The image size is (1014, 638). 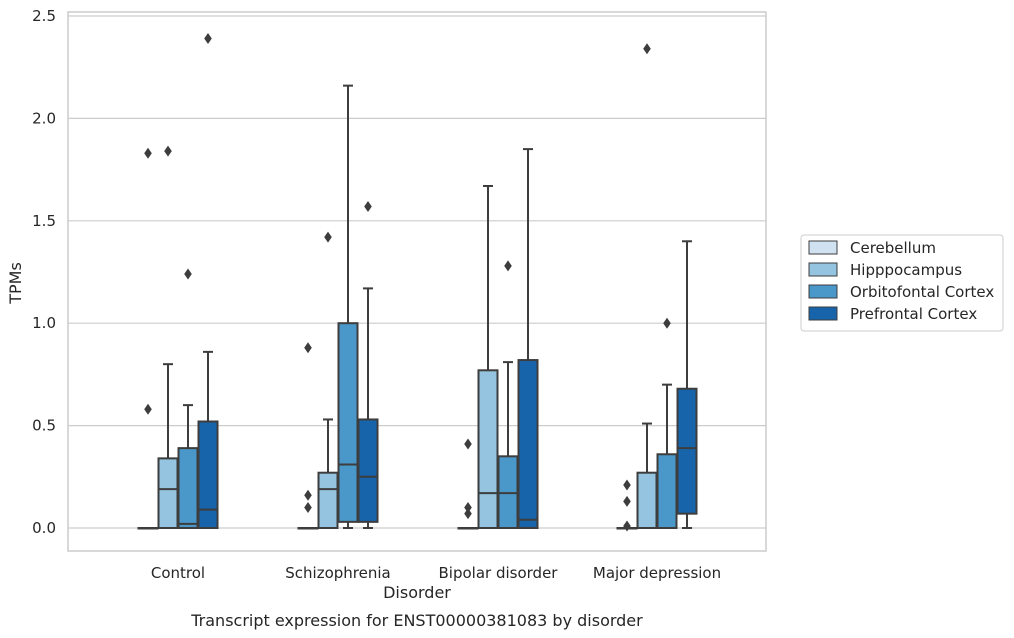 What do you see at coordinates (893, 248) in the screenshot?
I see `legend-label: Cerebellum` at bounding box center [893, 248].